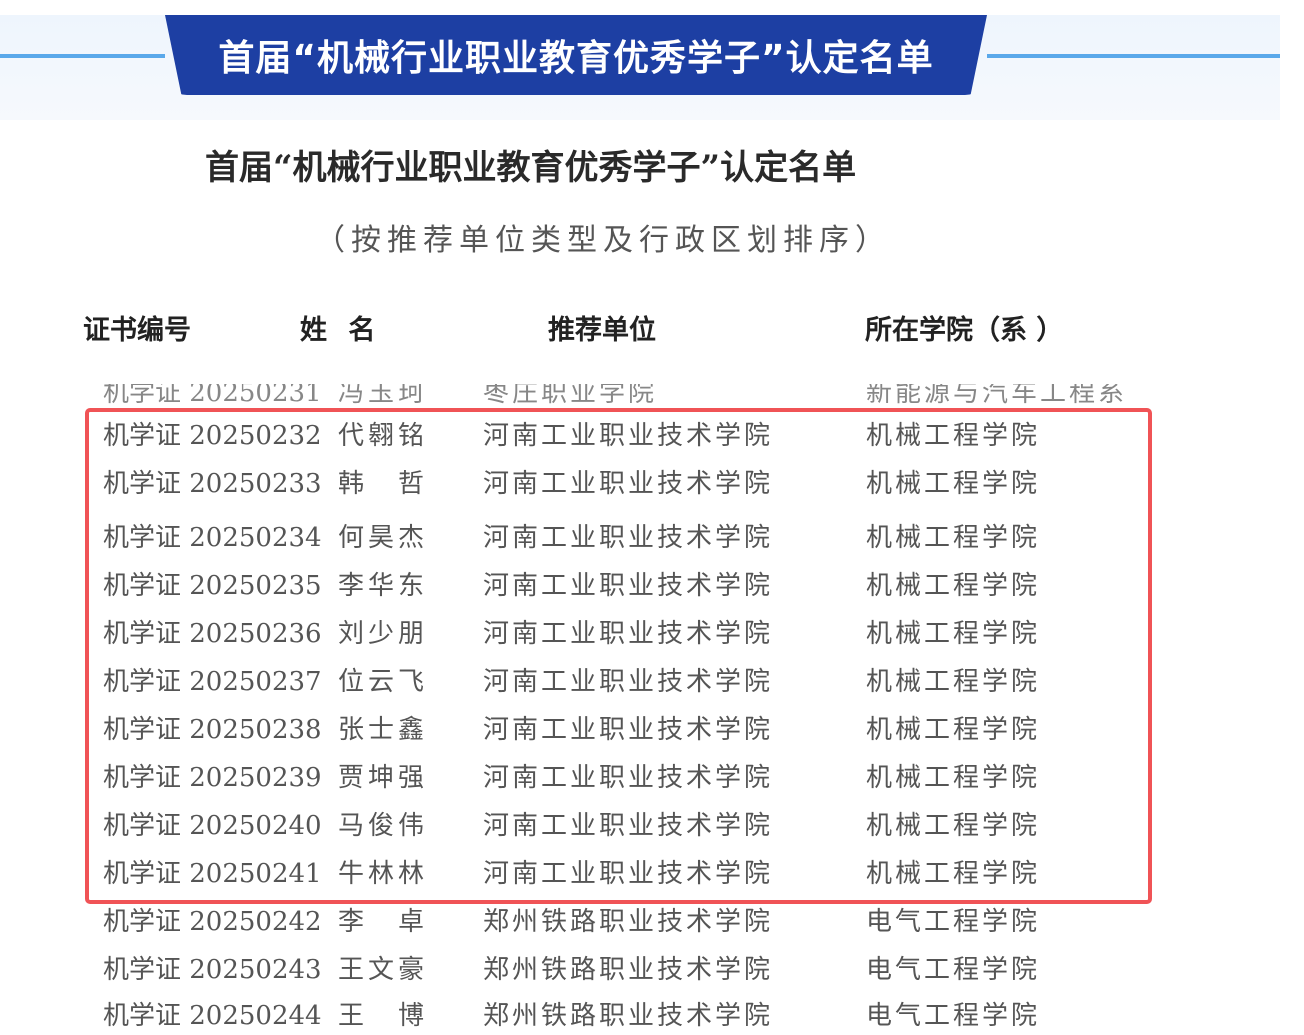 The image size is (1304, 1035). Describe the element at coordinates (212, 874) in the screenshot. I see `cell-cert-no: 机学证 20250241` at that location.